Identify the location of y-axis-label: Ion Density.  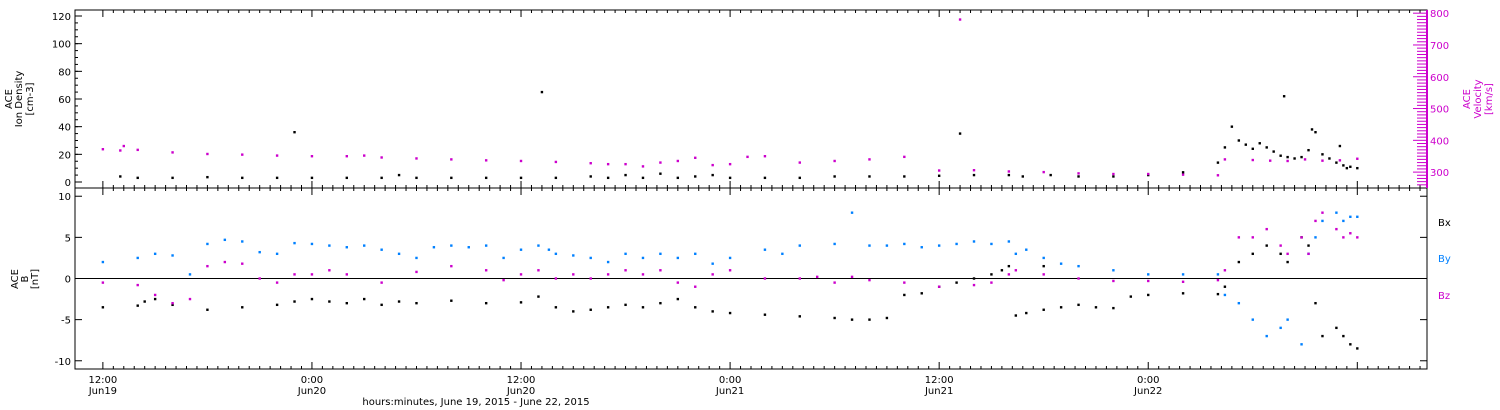
(19, 99).